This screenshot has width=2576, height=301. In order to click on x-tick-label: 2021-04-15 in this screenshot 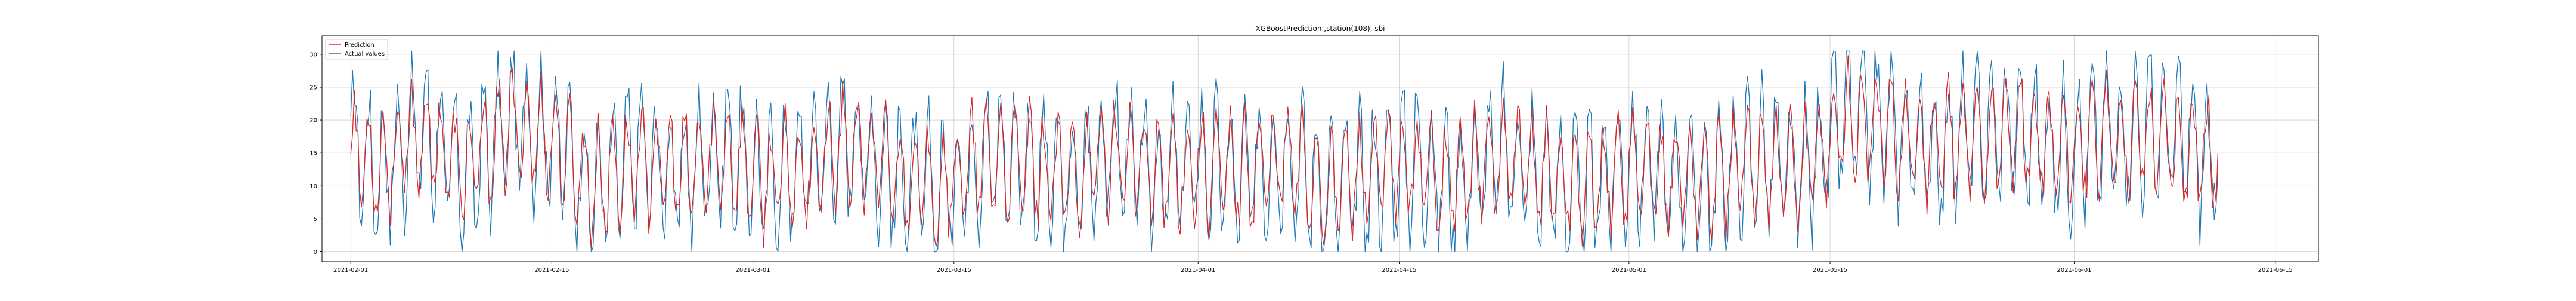, I will do `click(1399, 270)`.